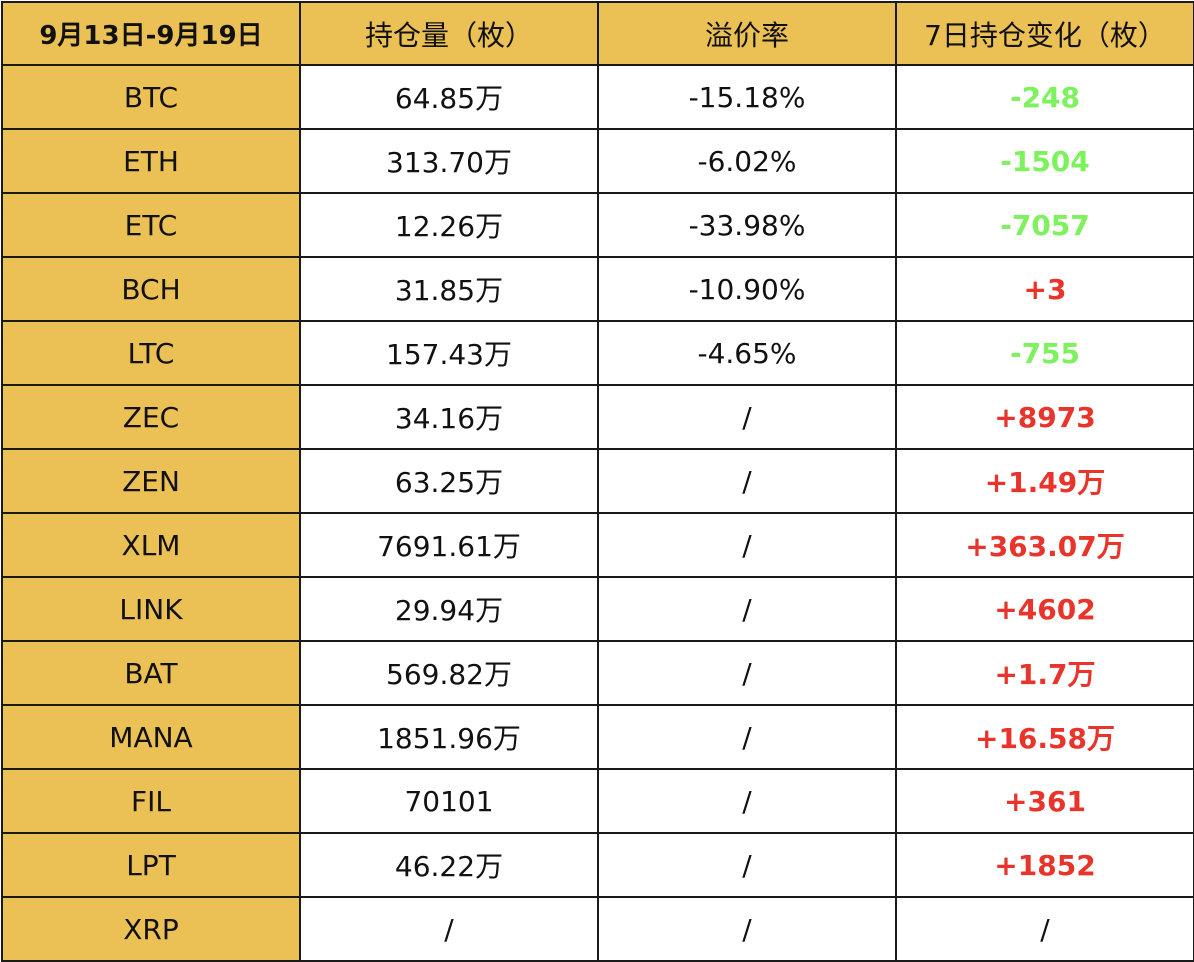 This screenshot has width=1194, height=962. What do you see at coordinates (449, 481) in the screenshot?
I see `holding-cell: 63.25万` at bounding box center [449, 481].